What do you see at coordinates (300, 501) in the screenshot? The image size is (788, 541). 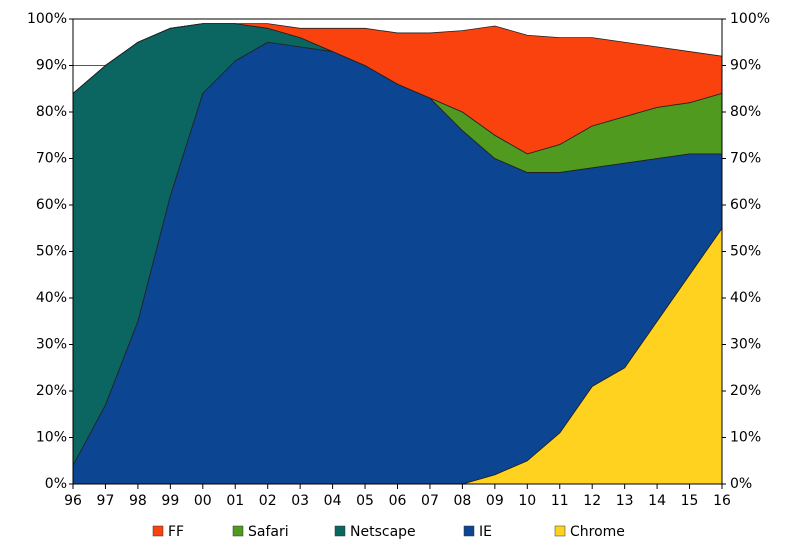 I see `x-tick-label: 03` at bounding box center [300, 501].